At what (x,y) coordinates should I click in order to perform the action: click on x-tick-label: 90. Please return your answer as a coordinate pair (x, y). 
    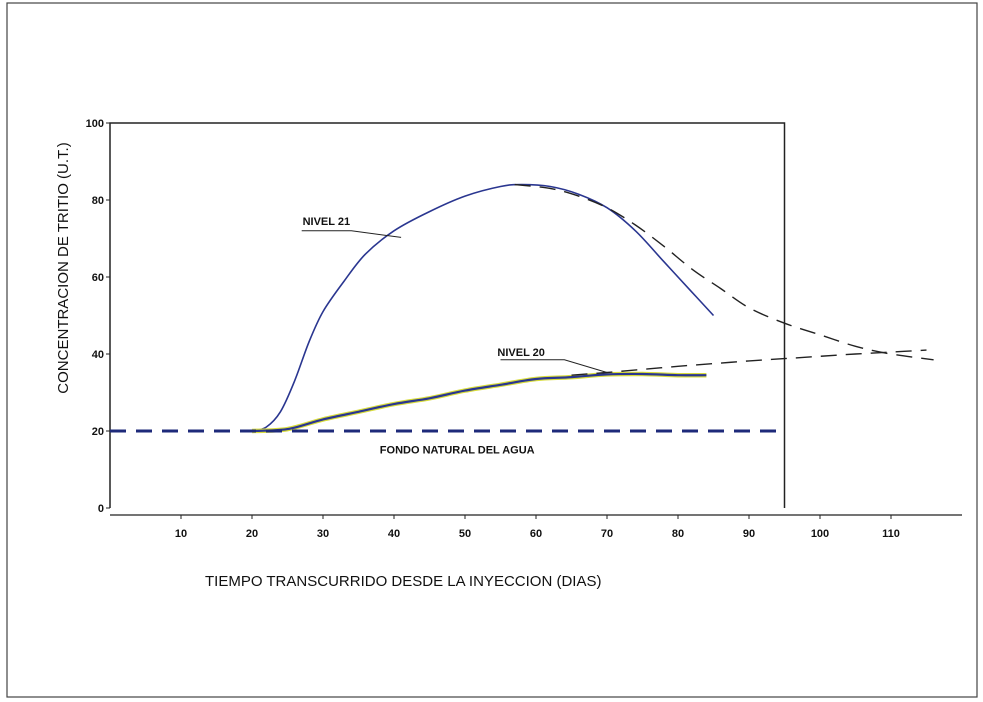
    Looking at the image, I should click on (749, 534).